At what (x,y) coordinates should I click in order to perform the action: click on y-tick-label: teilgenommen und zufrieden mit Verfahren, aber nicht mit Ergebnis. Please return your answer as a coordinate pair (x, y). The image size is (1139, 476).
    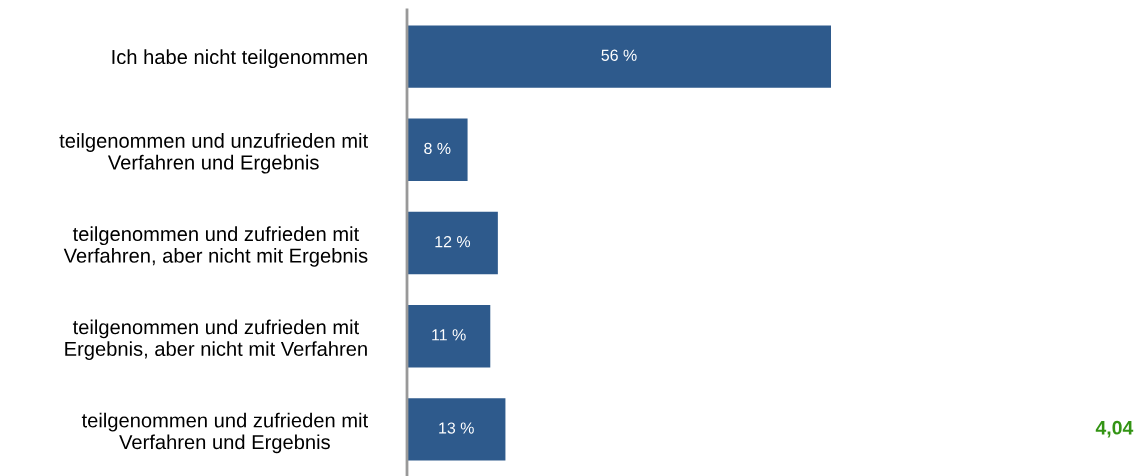
    Looking at the image, I should click on (215, 246).